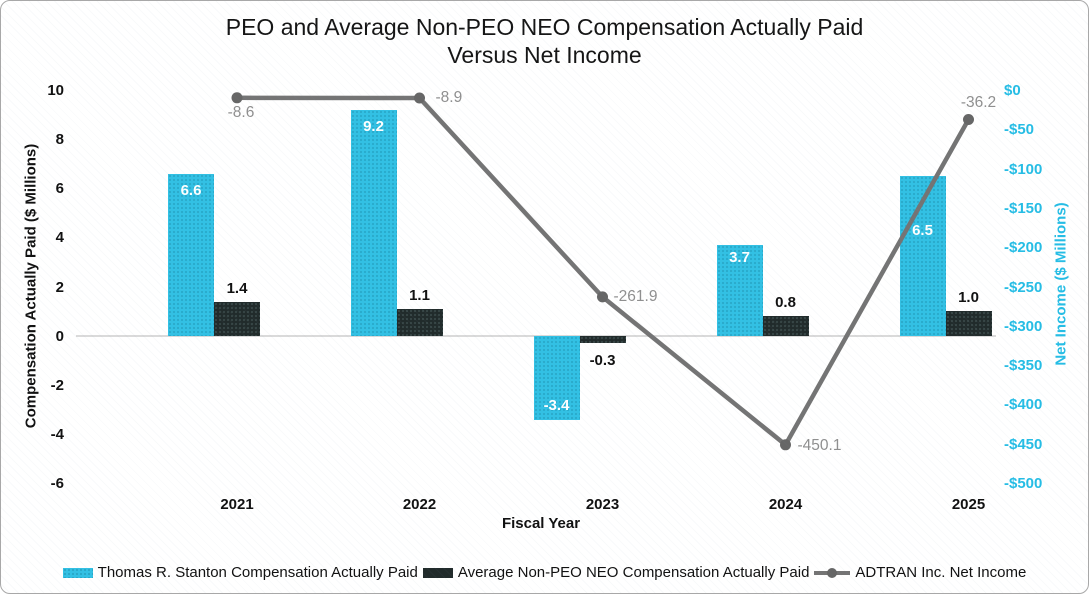 Image resolution: width=1089 pixels, height=594 pixels. I want to click on net-income-label-2022: -8.9, so click(449, 97).